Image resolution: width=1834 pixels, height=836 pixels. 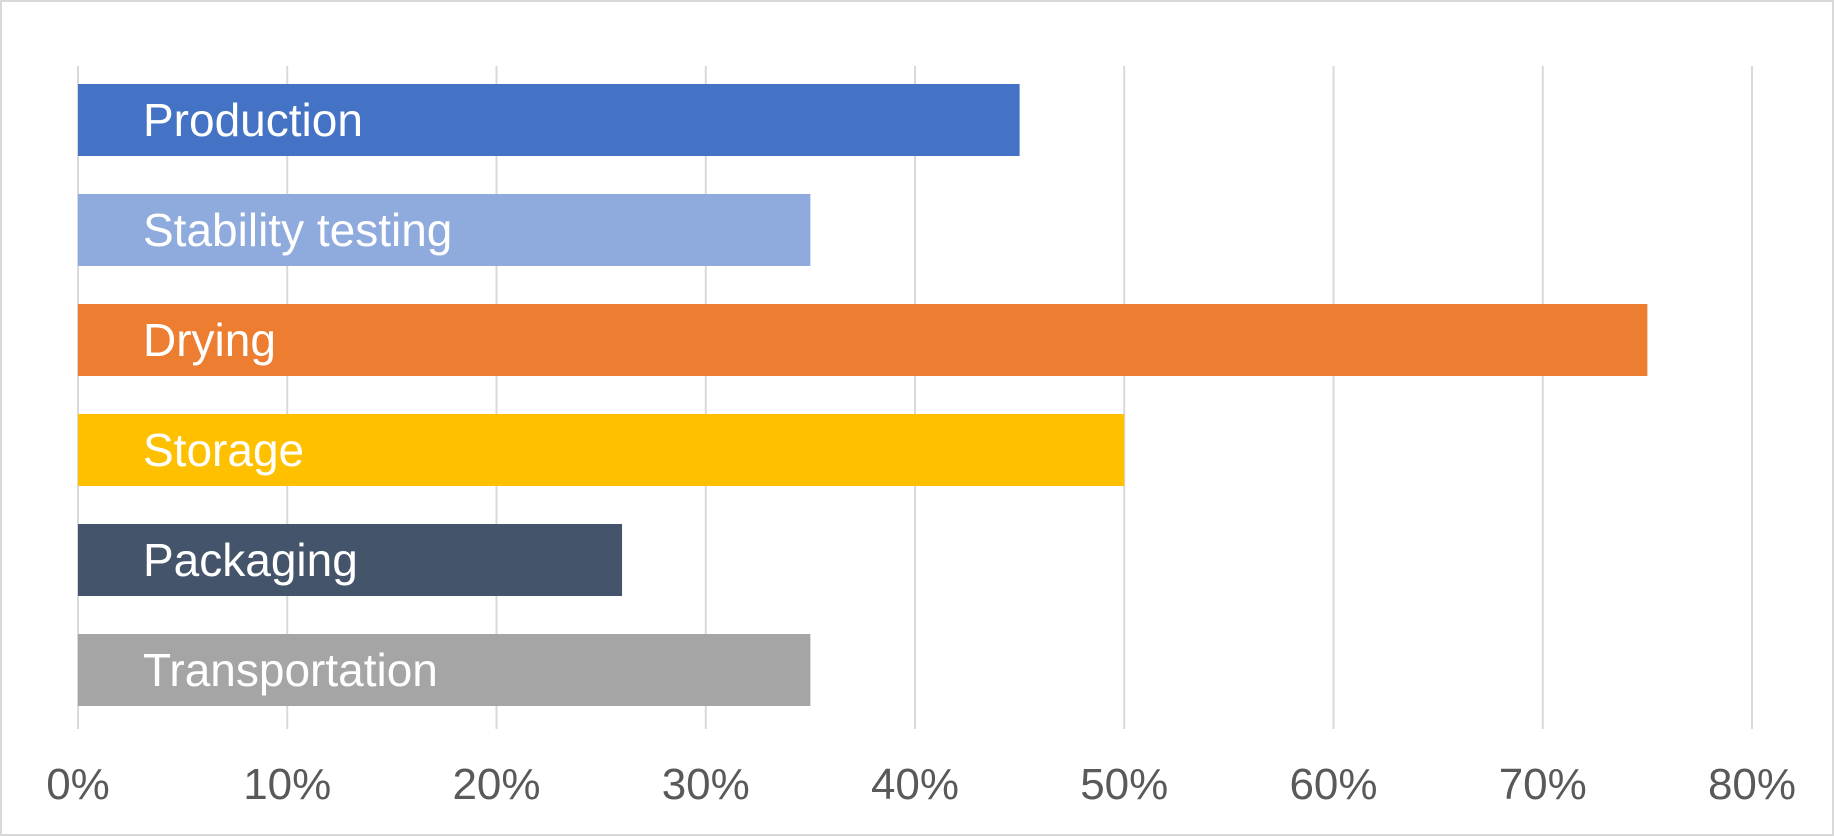 What do you see at coordinates (496, 784) in the screenshot?
I see `x-tick-label-20: 20%` at bounding box center [496, 784].